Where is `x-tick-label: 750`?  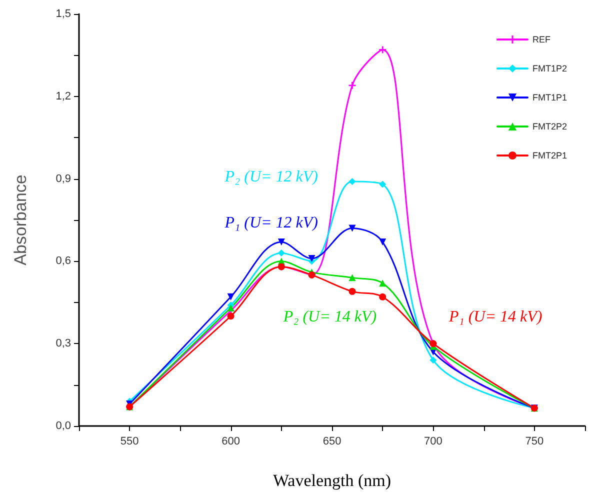 x-tick-label: 750 is located at coordinates (534, 442).